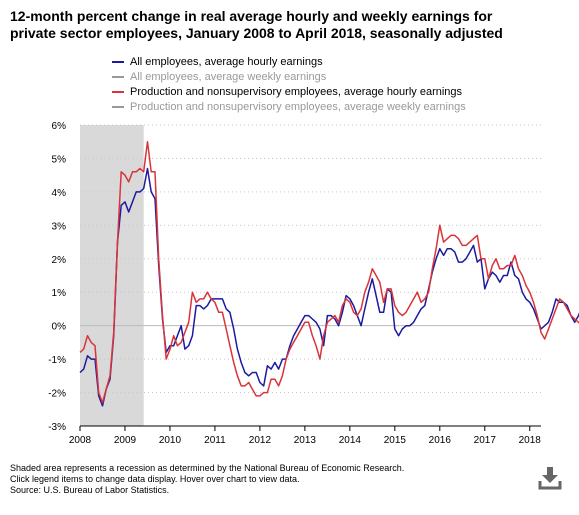 This screenshot has height=515, width=579. I want to click on legend-label-all-weekly: All employees, average weekly earnings, so click(228, 76).